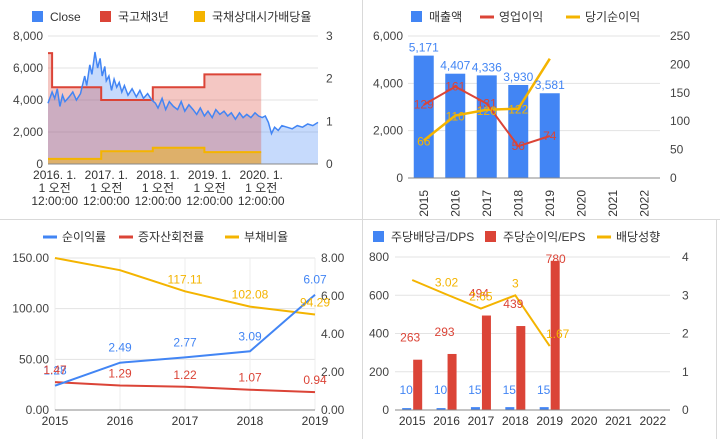 The width and height of the screenshot is (720, 439). I want to click on sales-y-right-tick-5: 250, so click(680, 36).